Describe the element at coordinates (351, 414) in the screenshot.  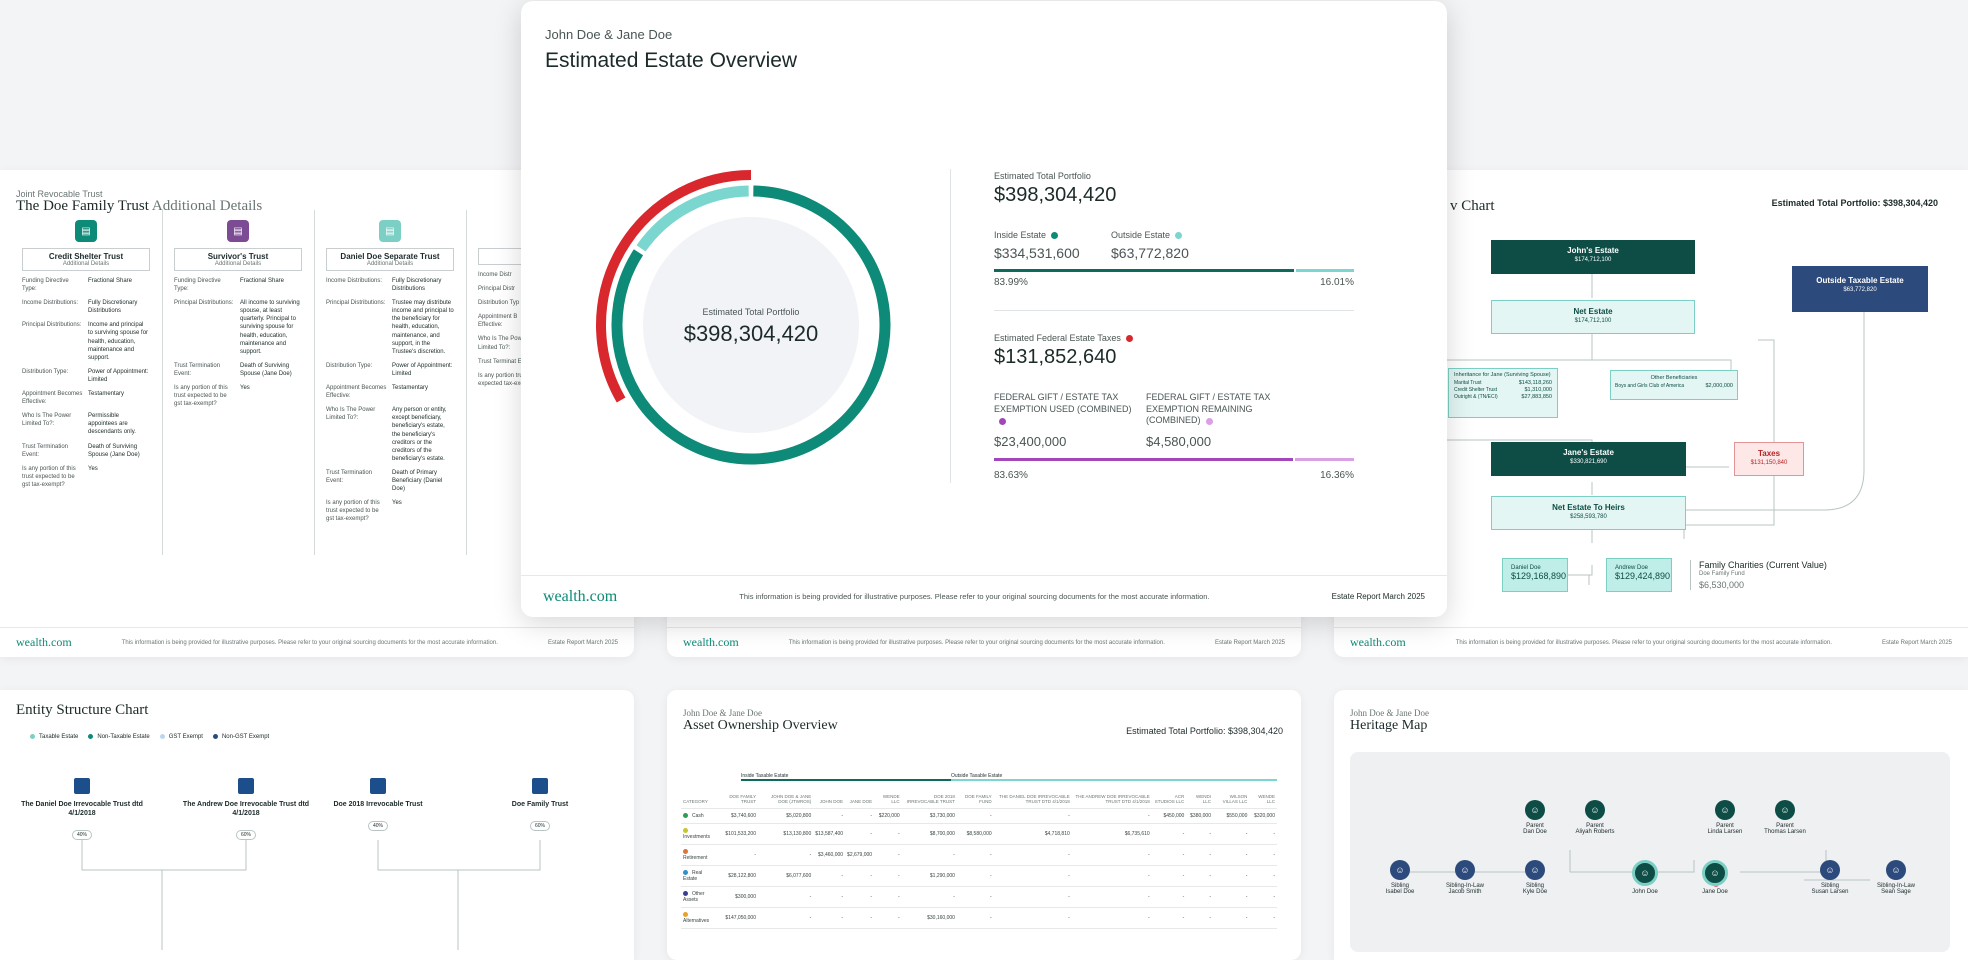
I see `trust-detail-key: Who Is The Power Limited To?:` at that location.